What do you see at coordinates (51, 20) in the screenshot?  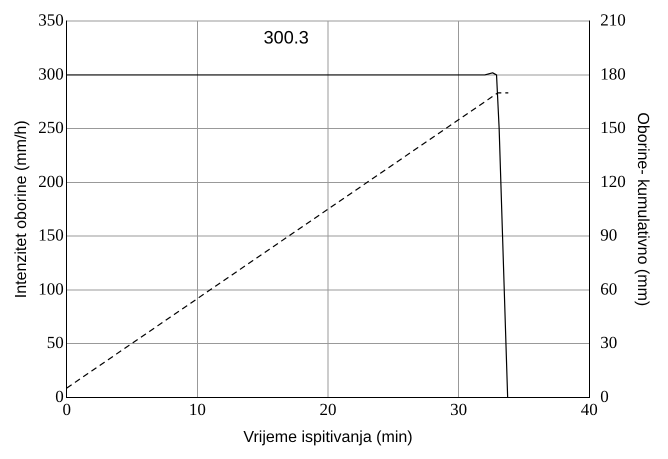 I see `y-tick-label: 350` at bounding box center [51, 20].